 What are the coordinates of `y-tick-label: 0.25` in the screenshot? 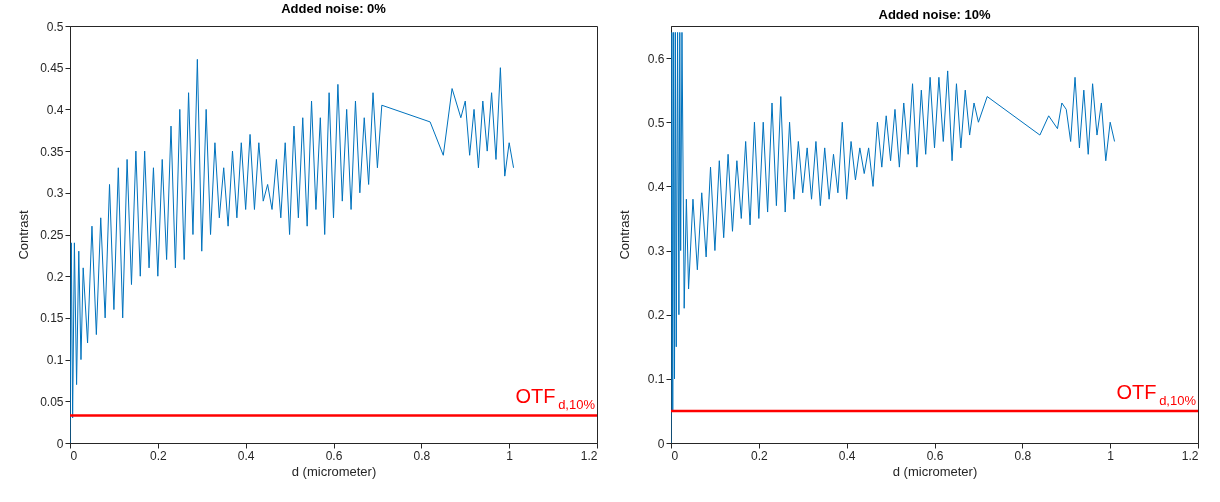 It's located at (52, 235).